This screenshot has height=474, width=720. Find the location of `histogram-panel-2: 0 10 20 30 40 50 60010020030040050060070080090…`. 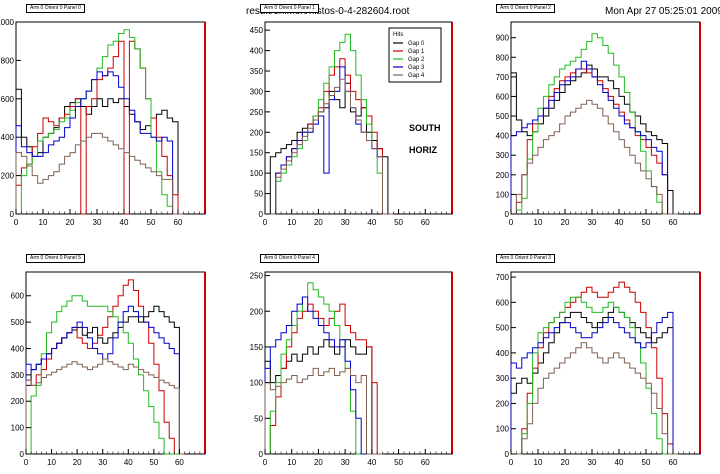

histogram-panel-2: 0 10 20 30 40 50 60010020030040050060070080090… is located at coordinates (598, 124).